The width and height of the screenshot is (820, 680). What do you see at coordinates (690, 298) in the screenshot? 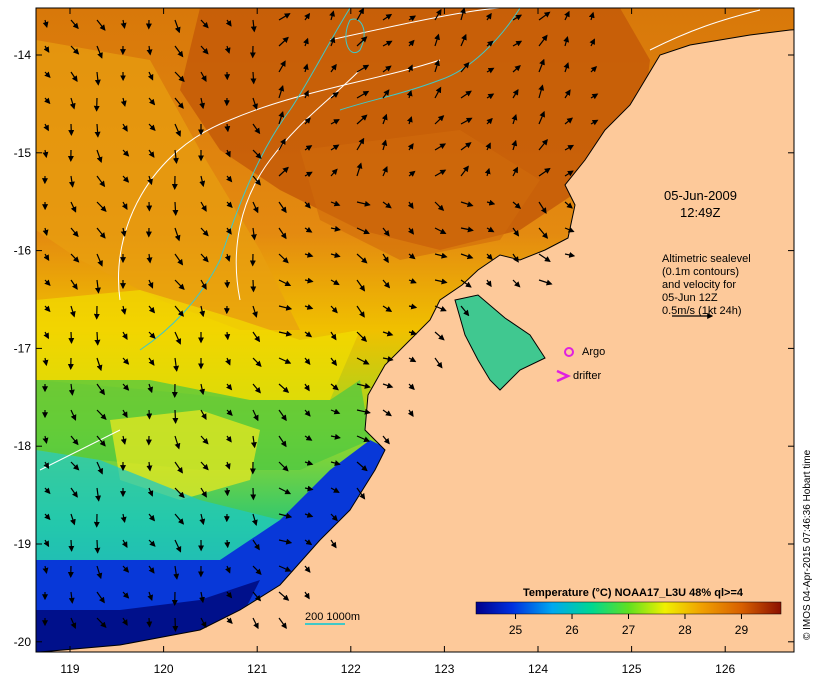
I see `info-line-4: 05-Jun 12Z` at bounding box center [690, 298].